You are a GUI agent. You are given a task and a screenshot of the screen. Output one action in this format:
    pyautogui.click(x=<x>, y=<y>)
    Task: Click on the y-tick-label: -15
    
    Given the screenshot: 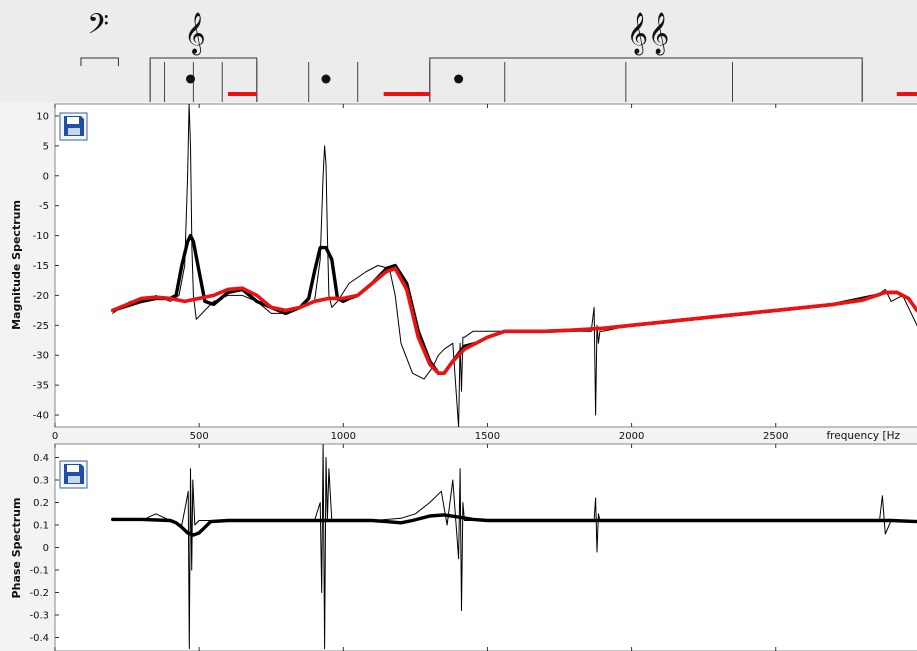 What is the action you would take?
    pyautogui.click(x=41, y=266)
    